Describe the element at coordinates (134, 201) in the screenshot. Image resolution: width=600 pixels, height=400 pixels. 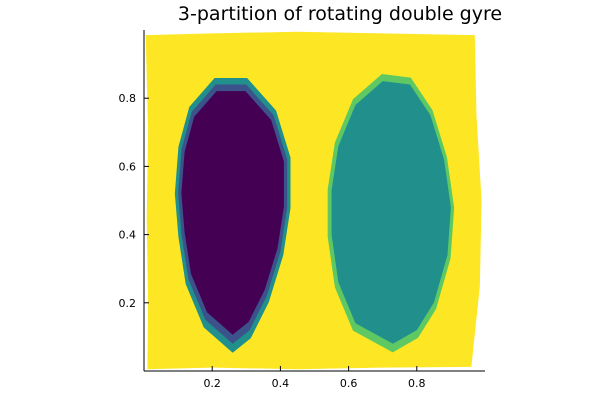
I see `y-ticks: 0.2 0.4 0.6 0.8` at that location.